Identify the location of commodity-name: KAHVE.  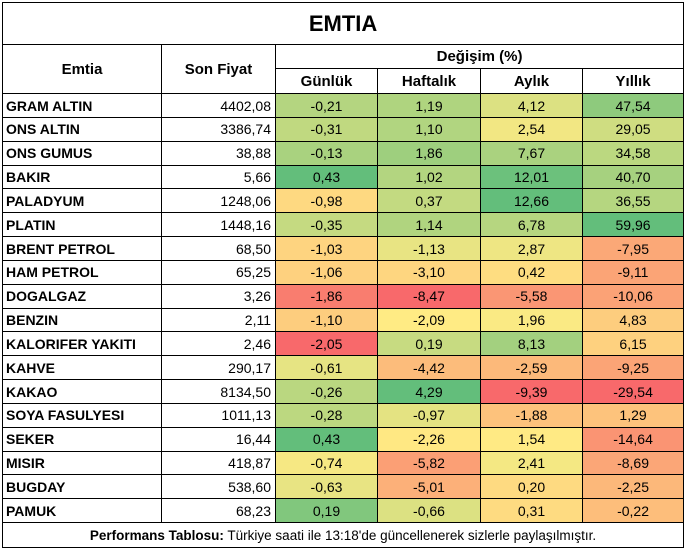
(82, 368).